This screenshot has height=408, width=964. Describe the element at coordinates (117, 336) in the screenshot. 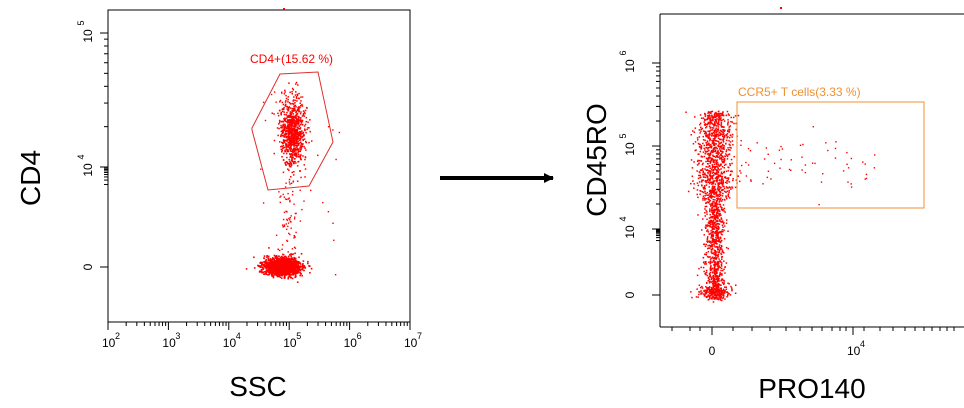

I see `left-x-tick-exponent: 2` at that location.